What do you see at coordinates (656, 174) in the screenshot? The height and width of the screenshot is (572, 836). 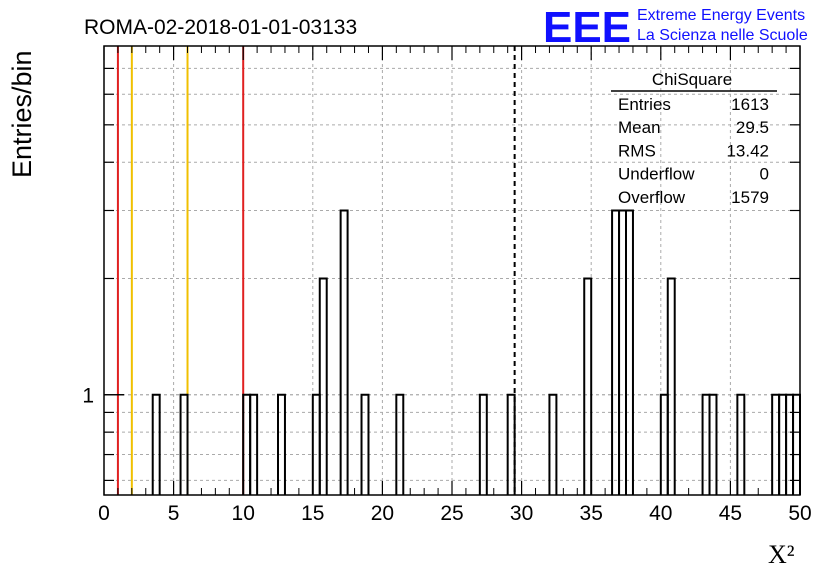 I see `stats-row-label: Underflow` at bounding box center [656, 174].